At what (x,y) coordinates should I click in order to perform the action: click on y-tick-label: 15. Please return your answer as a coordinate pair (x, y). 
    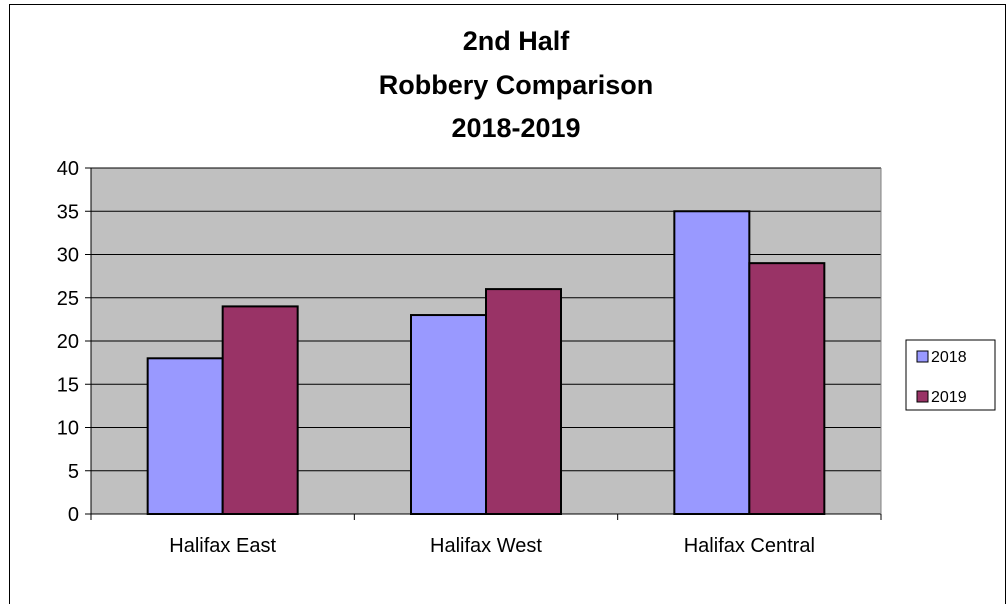
    Looking at the image, I should click on (68, 385).